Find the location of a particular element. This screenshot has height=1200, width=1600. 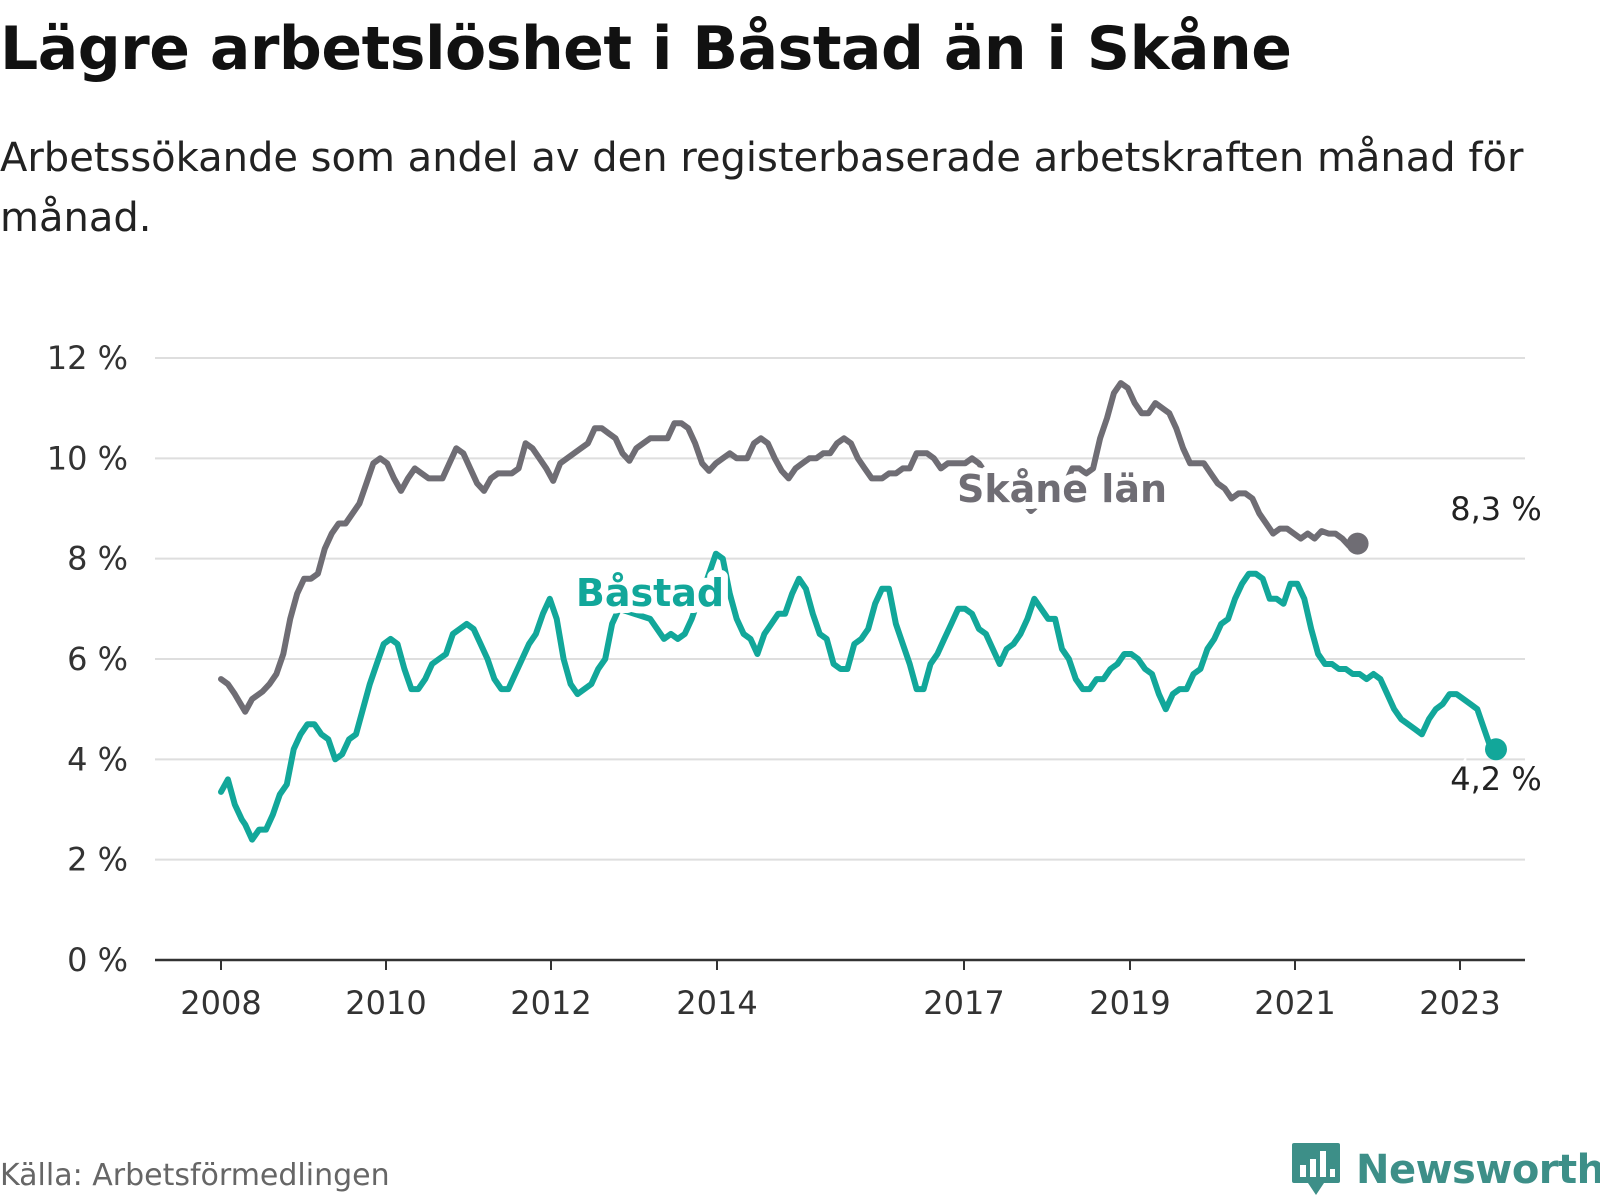

y-tick-label: 6 % is located at coordinates (97, 659).